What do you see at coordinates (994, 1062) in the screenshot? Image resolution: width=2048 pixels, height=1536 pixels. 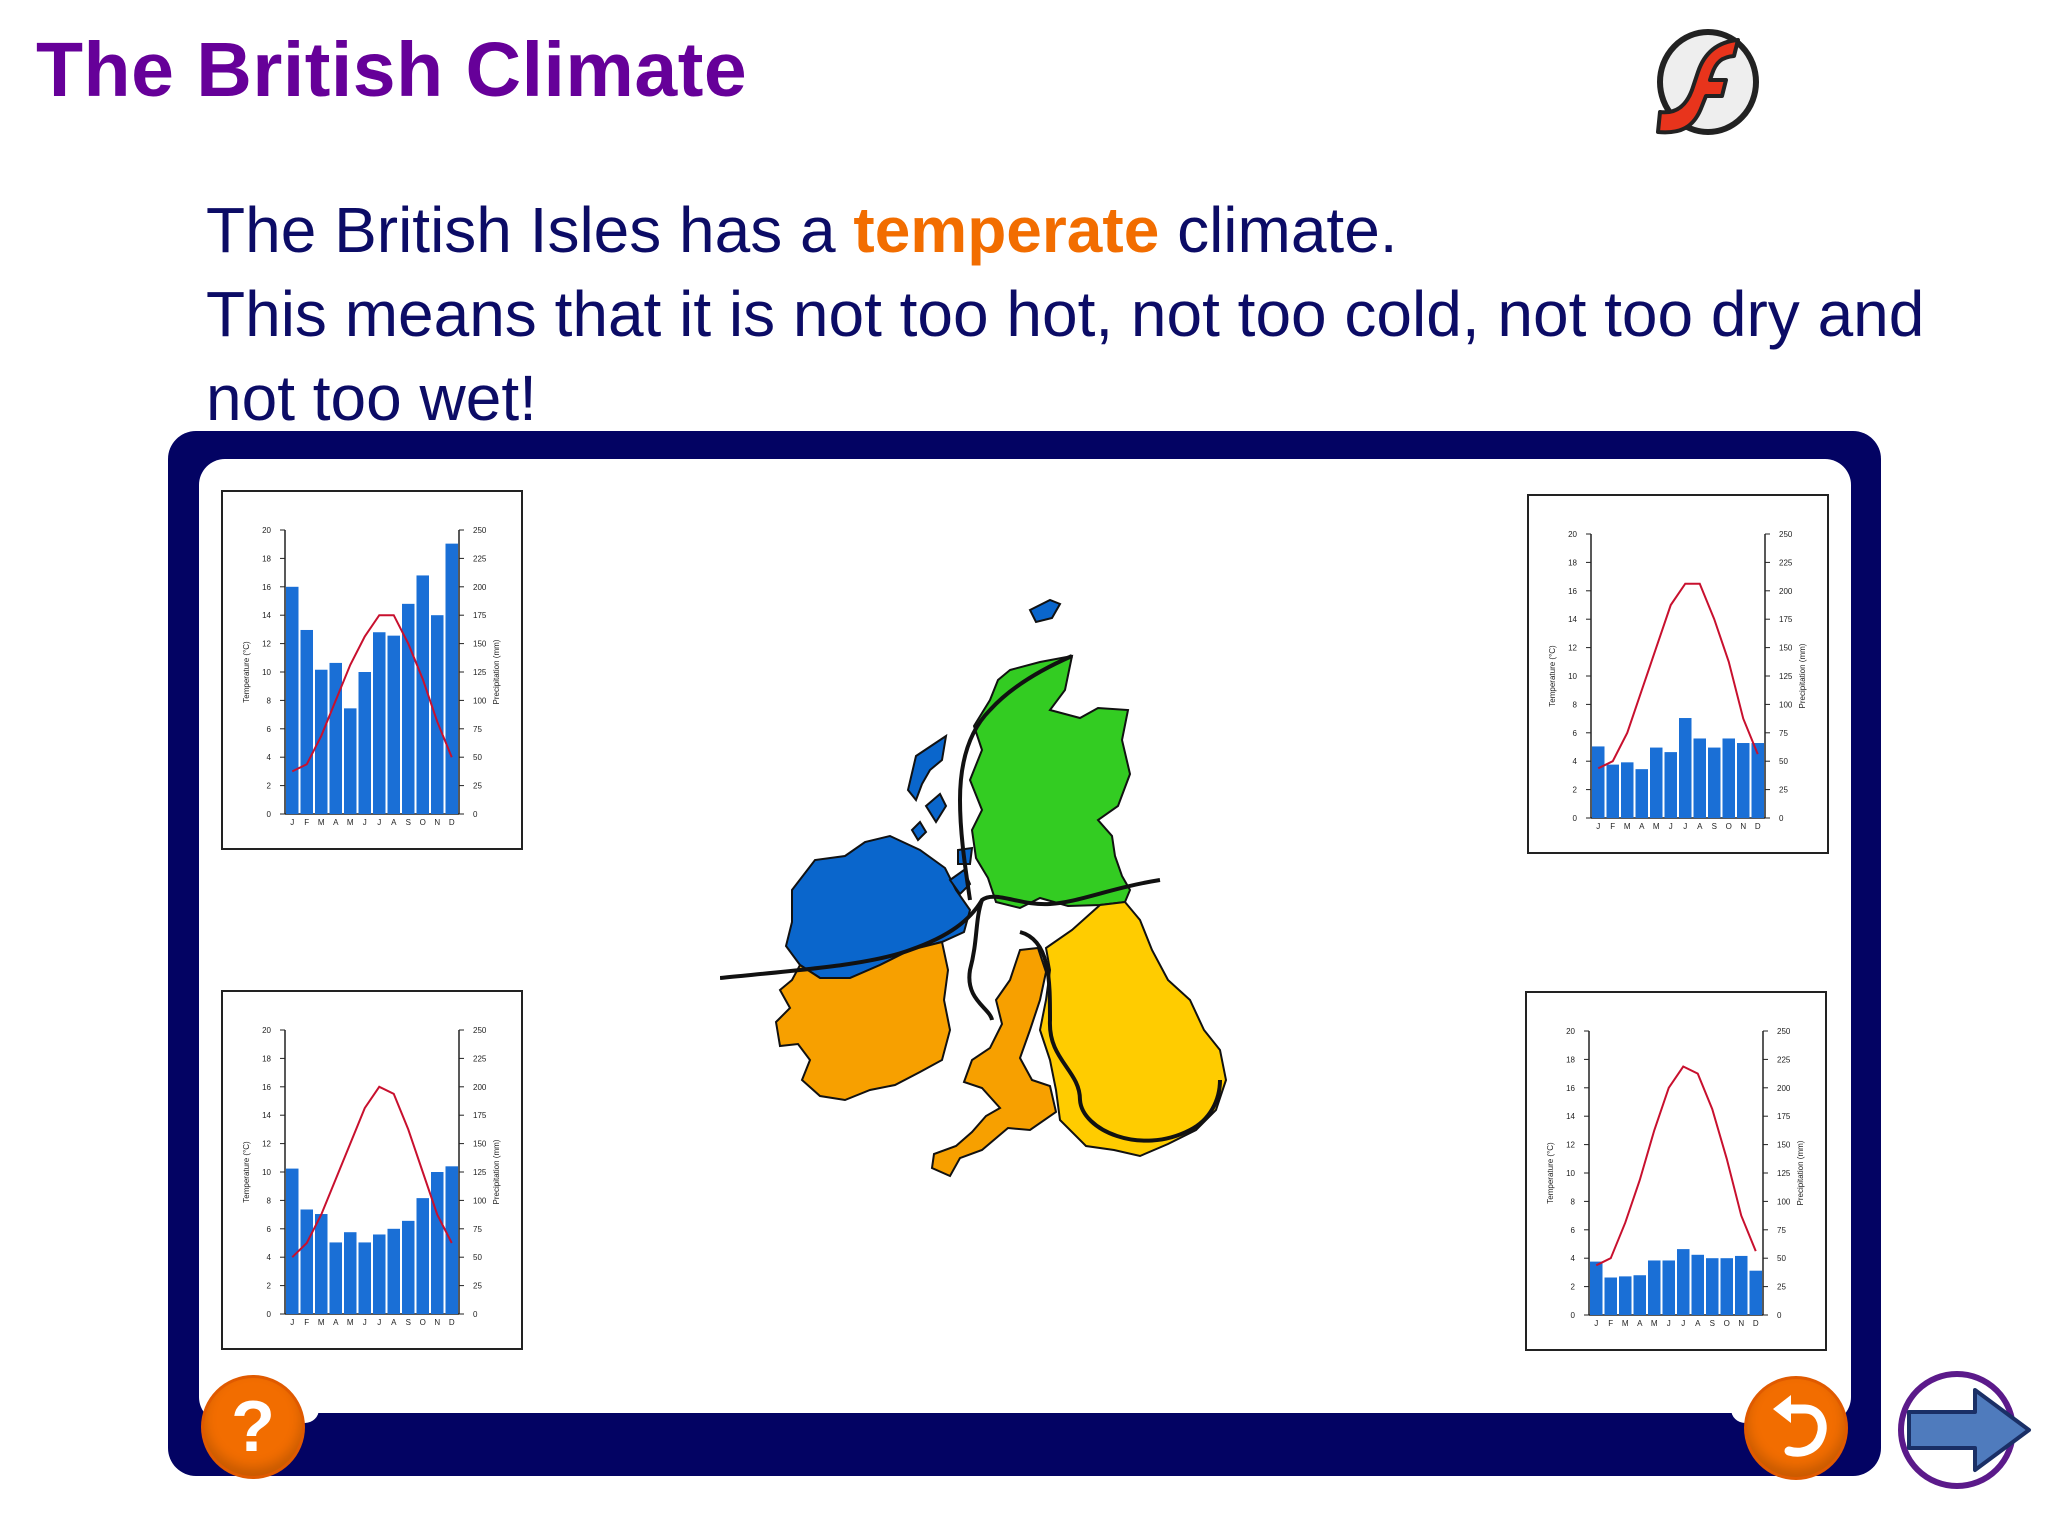 I see `region-wales-south-west` at bounding box center [994, 1062].